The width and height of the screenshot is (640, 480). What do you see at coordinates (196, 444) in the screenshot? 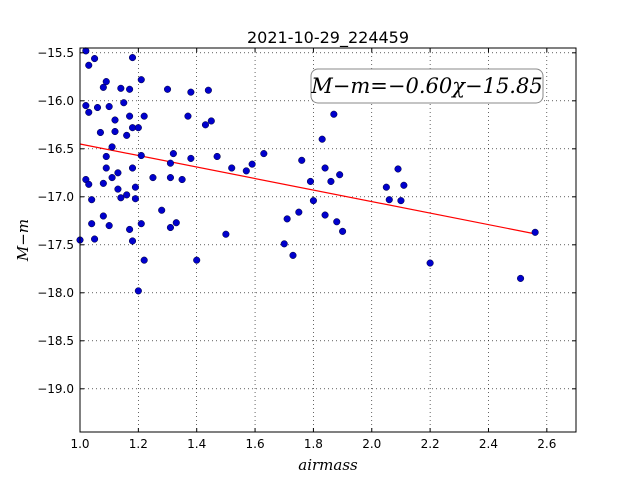
I see `x-tick-label: 1.4` at bounding box center [196, 444].